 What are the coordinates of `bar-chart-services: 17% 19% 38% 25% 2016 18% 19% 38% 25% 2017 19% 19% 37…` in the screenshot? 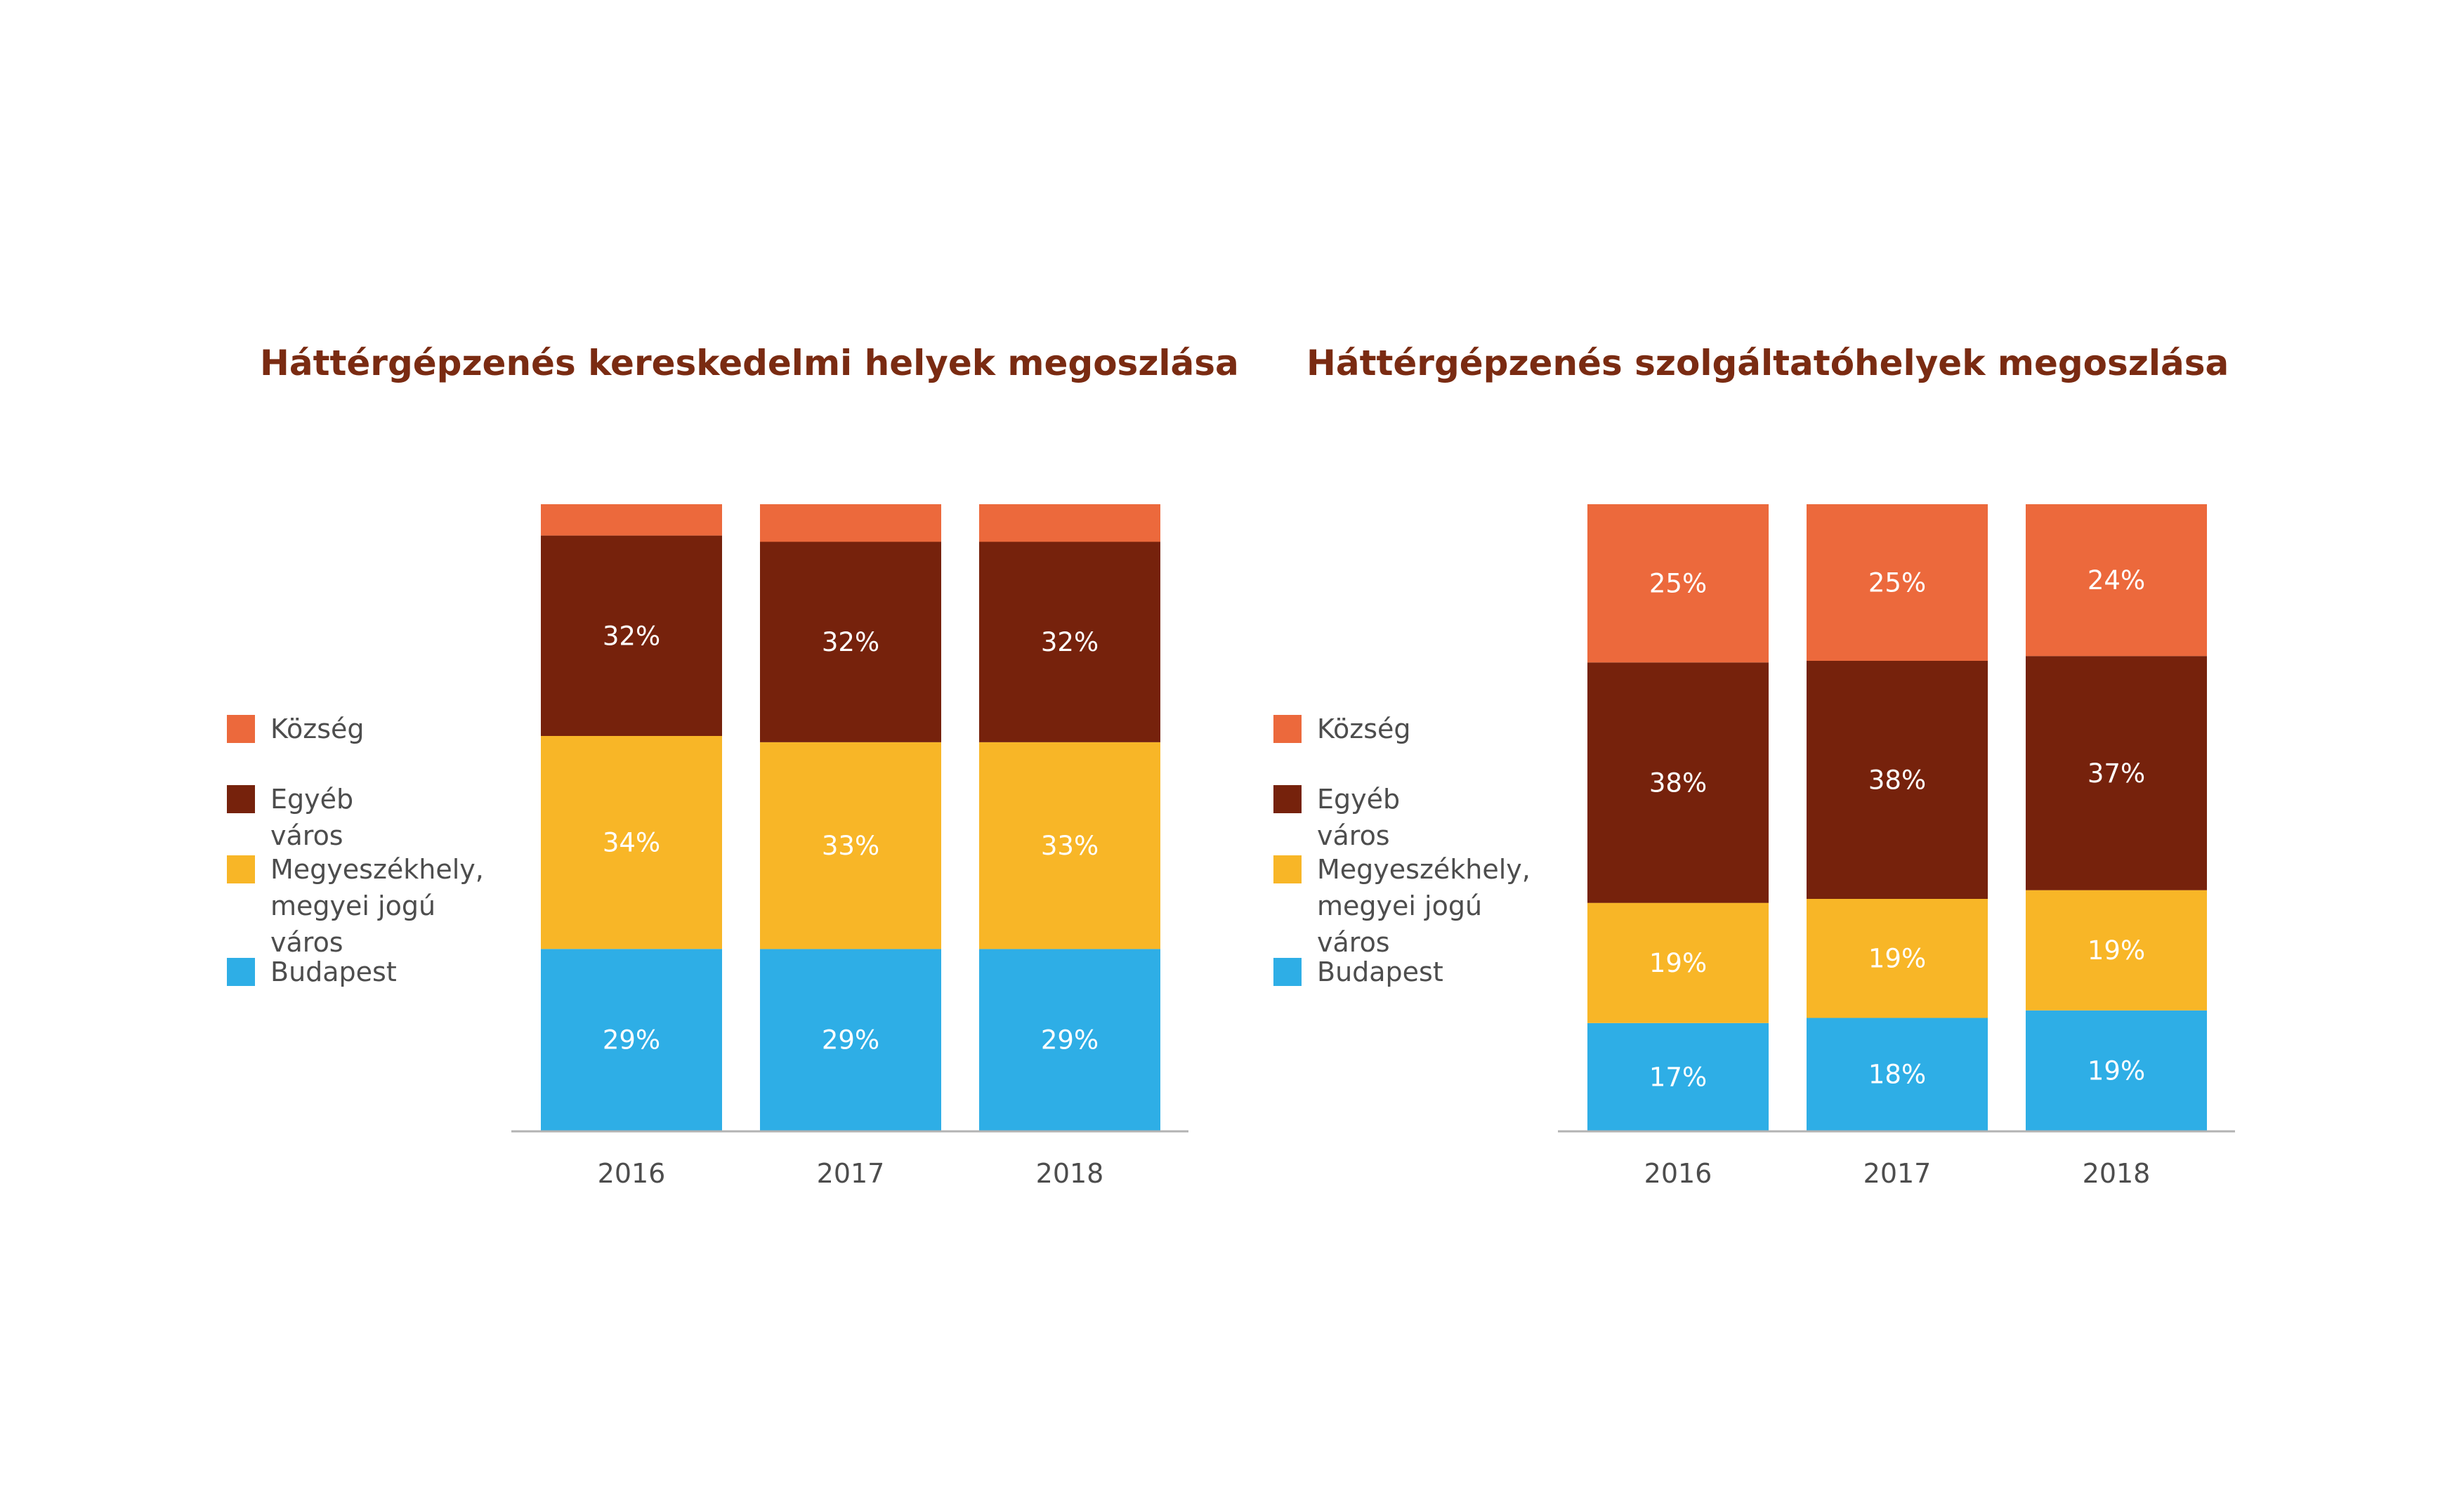 It's located at (1896, 846).